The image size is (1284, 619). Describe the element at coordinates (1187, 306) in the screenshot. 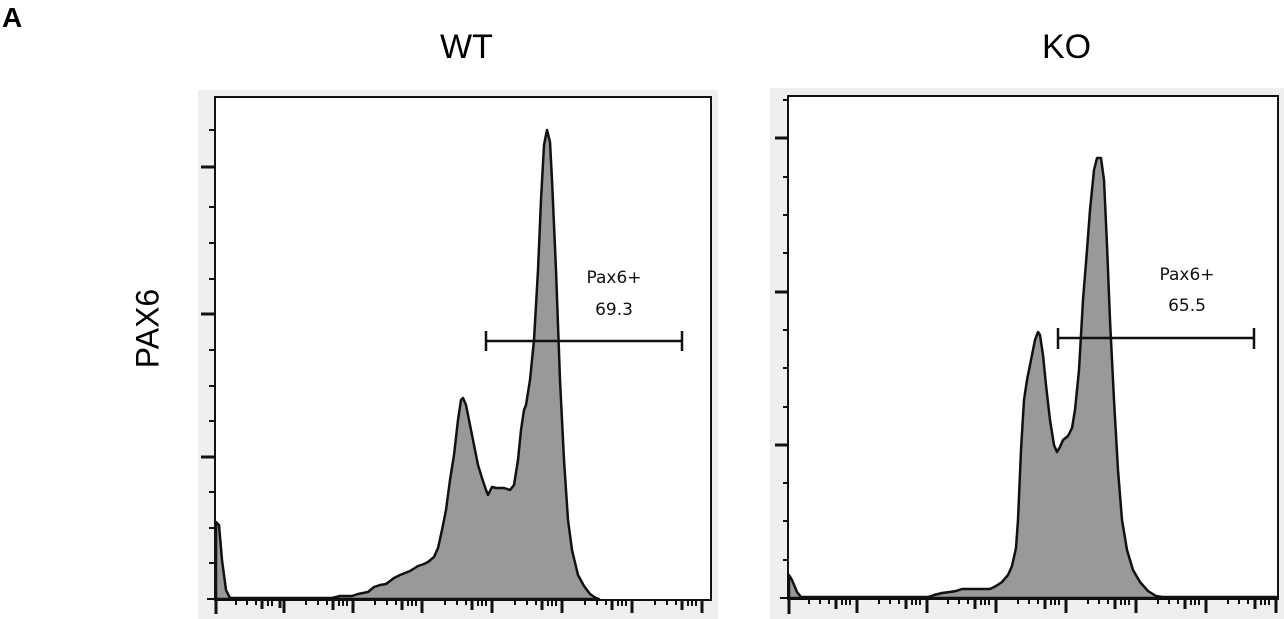

I see `ko-gate-value: 65.5` at that location.